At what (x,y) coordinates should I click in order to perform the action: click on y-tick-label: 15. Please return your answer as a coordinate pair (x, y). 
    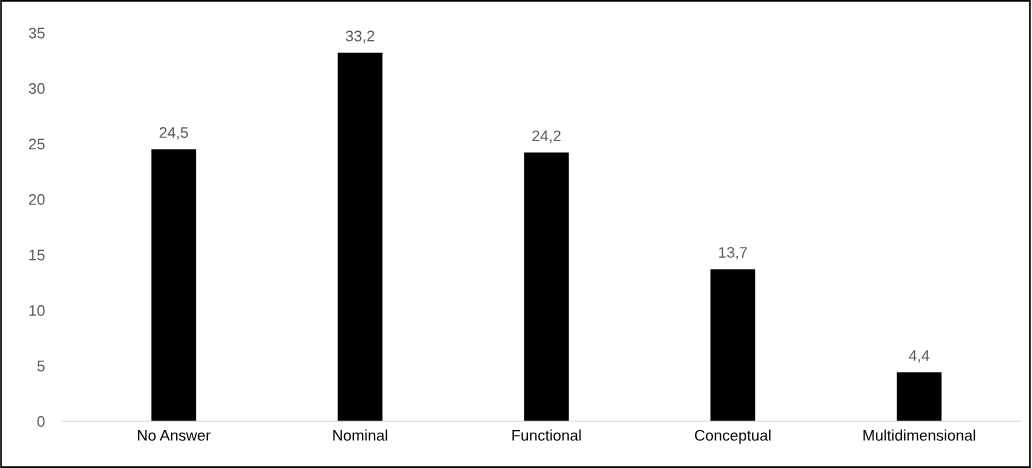
    Looking at the image, I should click on (37, 255).